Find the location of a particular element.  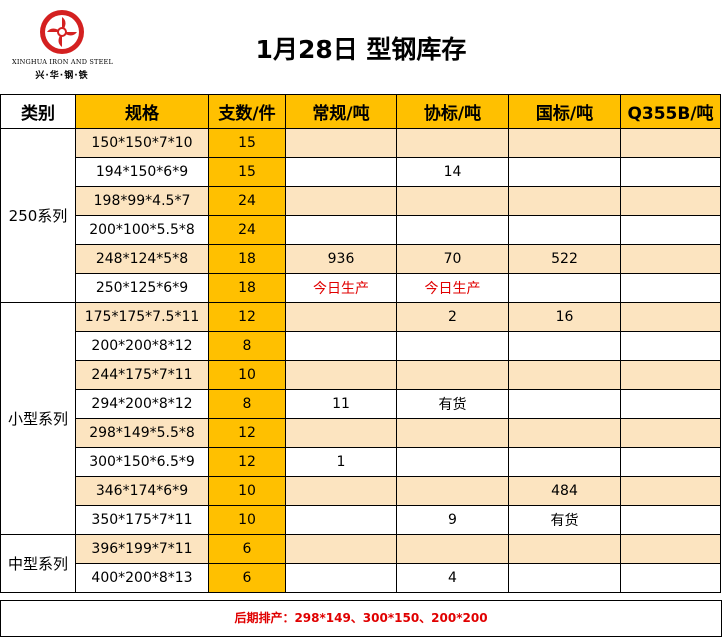

table-row: 244*175*7*11 10 is located at coordinates (361, 375).